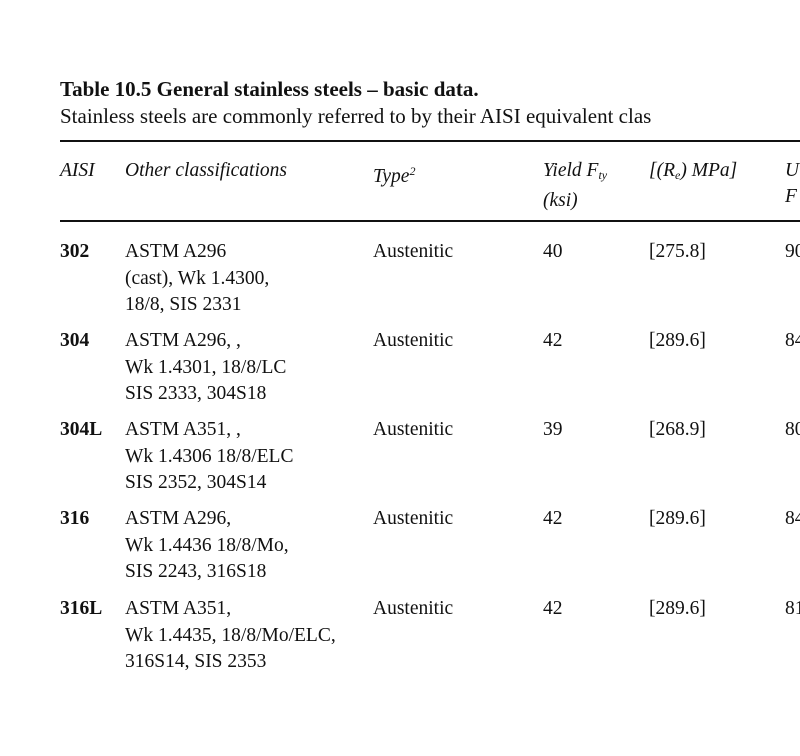 Image resolution: width=800 pixels, height=756 pixels. I want to click on table-cell: 81, so click(792, 608).